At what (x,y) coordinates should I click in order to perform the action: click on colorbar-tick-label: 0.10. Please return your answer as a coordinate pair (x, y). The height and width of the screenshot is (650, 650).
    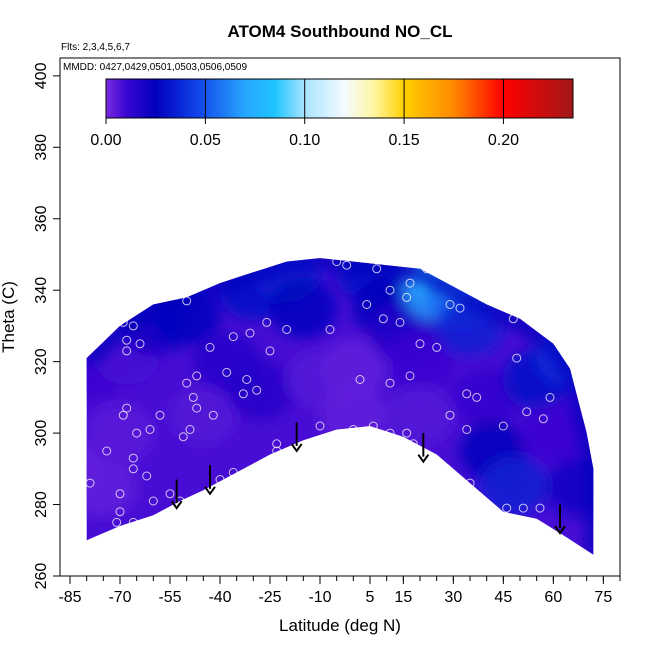
    Looking at the image, I should click on (304, 140).